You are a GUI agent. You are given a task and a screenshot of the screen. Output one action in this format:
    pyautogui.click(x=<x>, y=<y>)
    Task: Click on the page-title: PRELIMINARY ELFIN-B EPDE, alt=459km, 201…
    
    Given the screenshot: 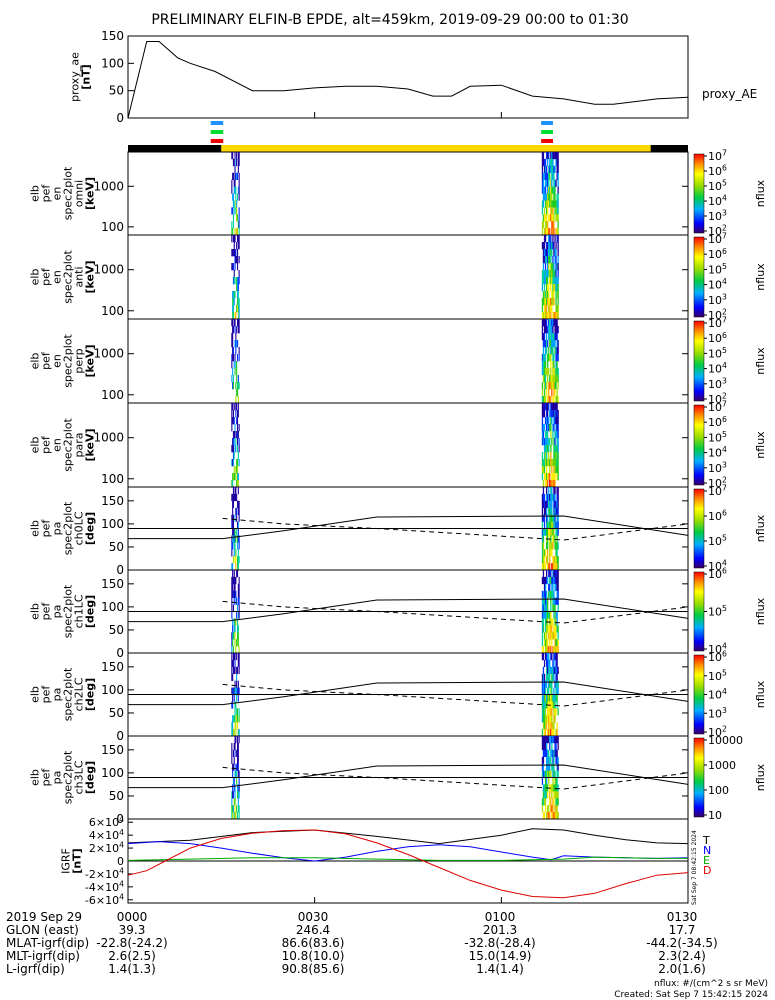 What is the action you would take?
    pyautogui.click(x=389, y=20)
    